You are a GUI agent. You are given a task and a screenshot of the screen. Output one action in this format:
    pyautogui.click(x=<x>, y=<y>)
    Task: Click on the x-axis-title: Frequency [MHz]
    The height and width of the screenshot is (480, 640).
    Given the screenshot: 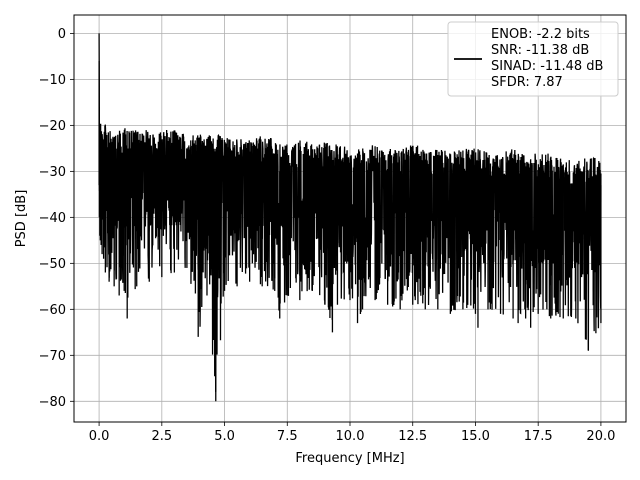 What is the action you would take?
    pyautogui.click(x=349, y=458)
    